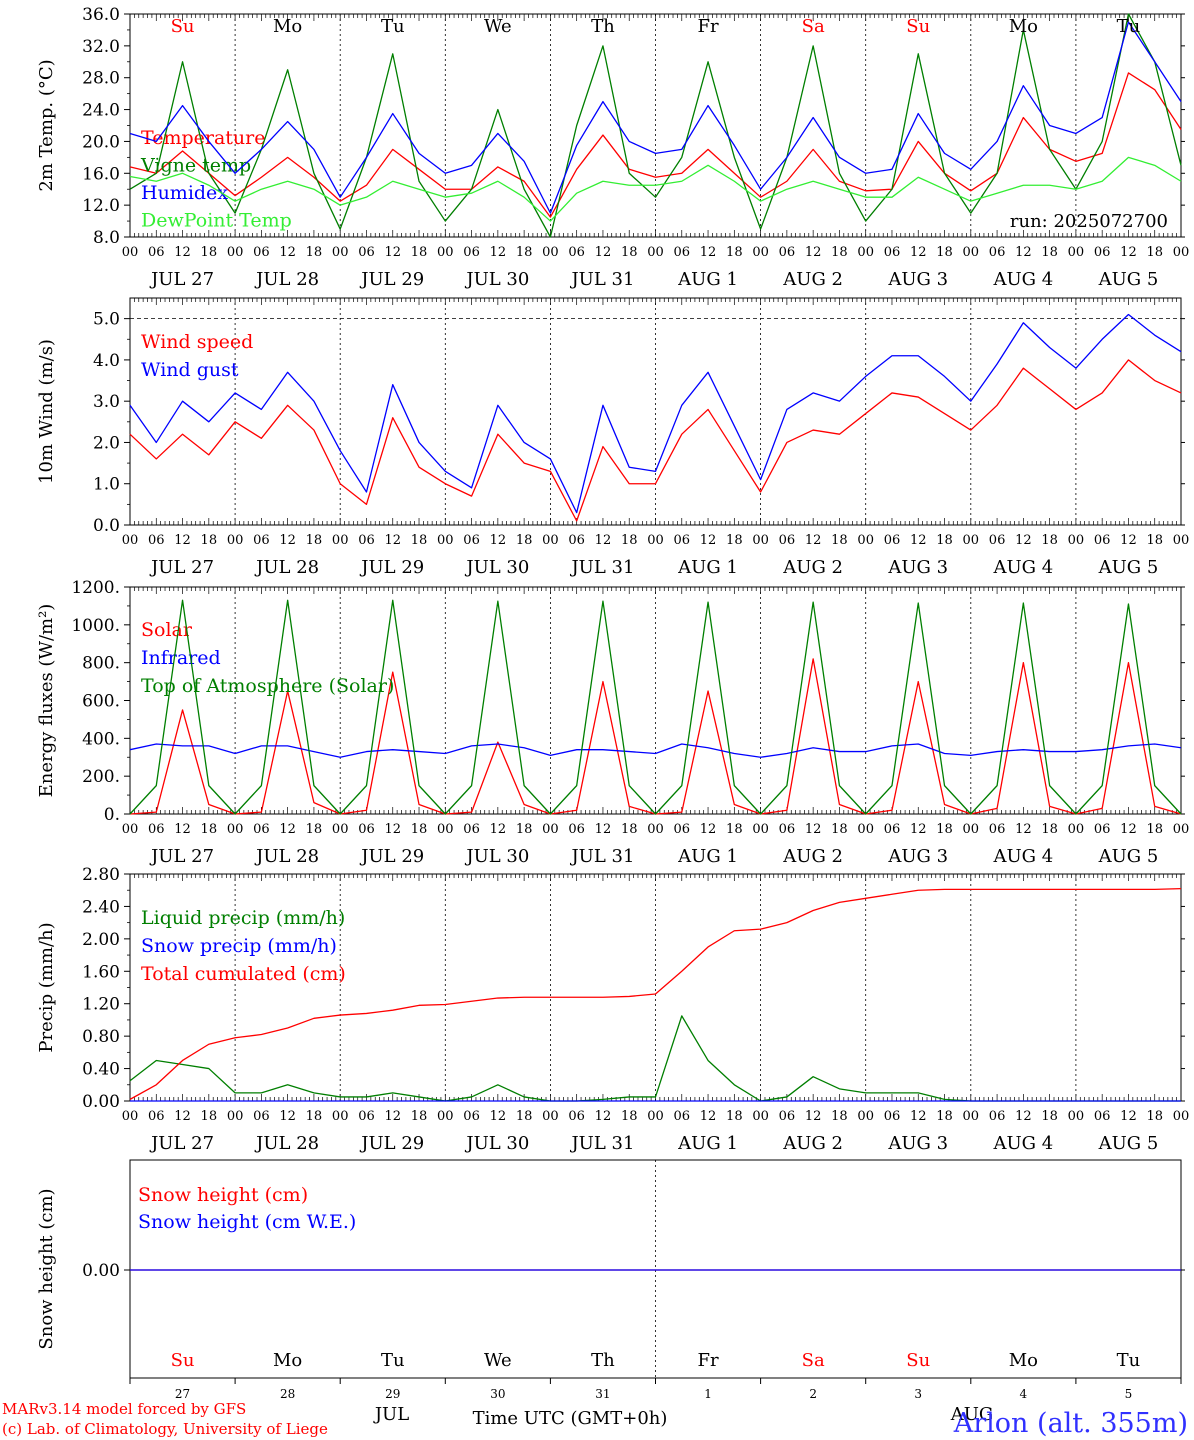 The image size is (1194, 1440). Describe the element at coordinates (1024, 1394) in the screenshot. I see `bottom-day-number: 4` at that location.